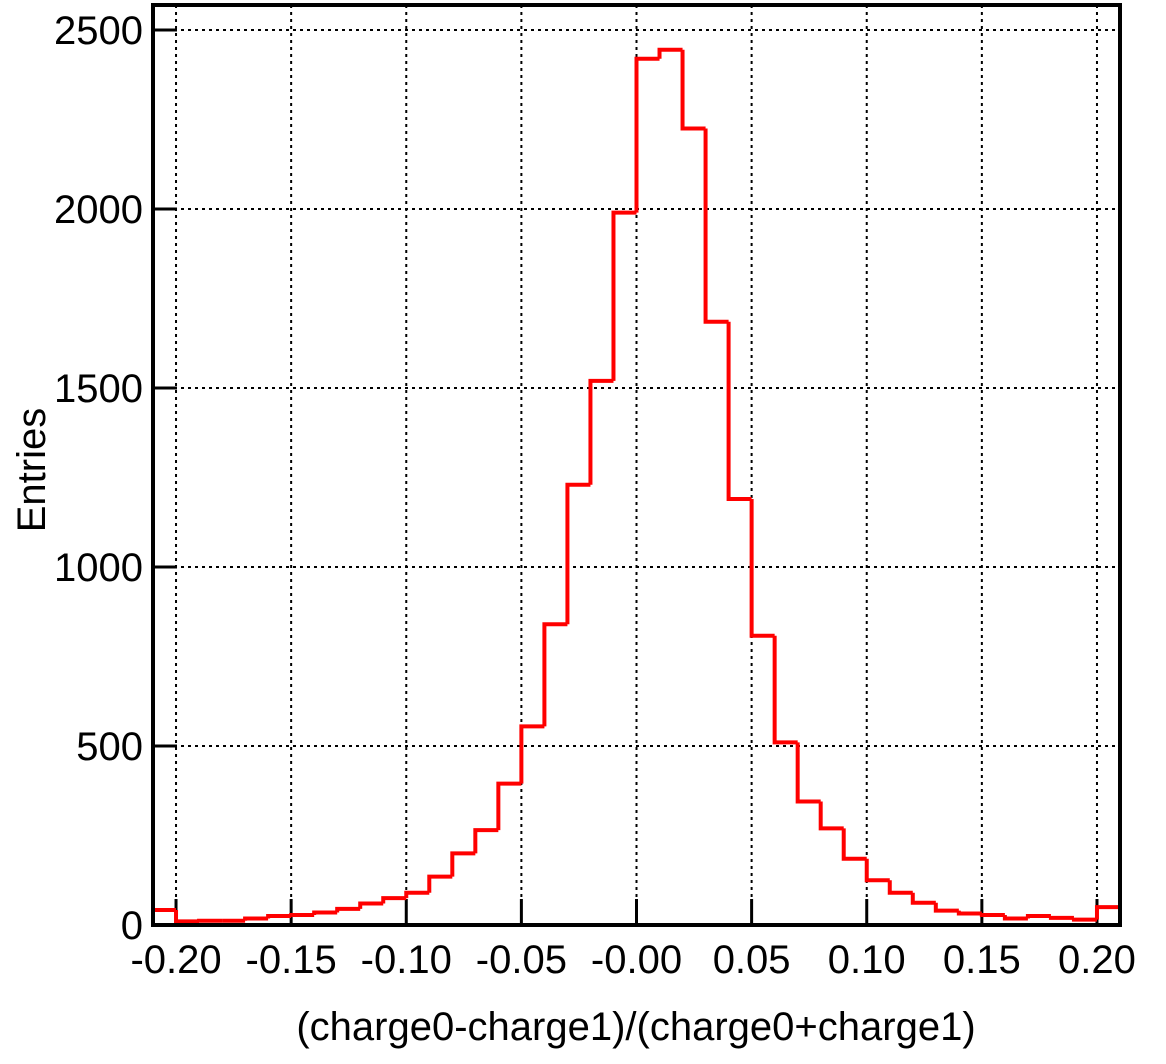 The width and height of the screenshot is (1166, 1064). What do you see at coordinates (109, 747) in the screenshot?
I see `y-tick-label: 500` at bounding box center [109, 747].